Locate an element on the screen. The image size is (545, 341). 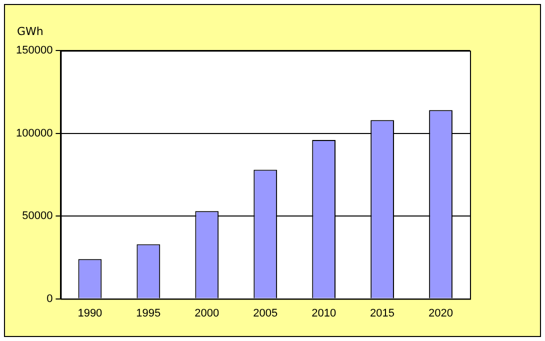
x-tick-label: 2005 is located at coordinates (265, 313).